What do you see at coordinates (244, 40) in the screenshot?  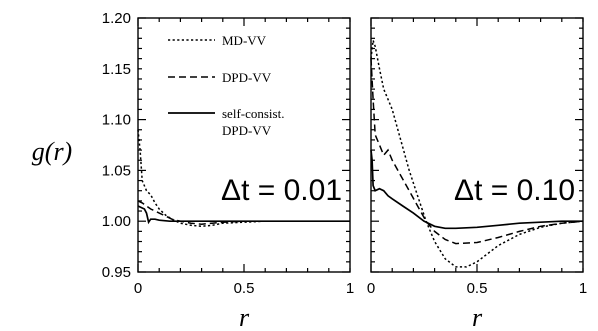 I see `legend-label: MD-VV` at bounding box center [244, 40].